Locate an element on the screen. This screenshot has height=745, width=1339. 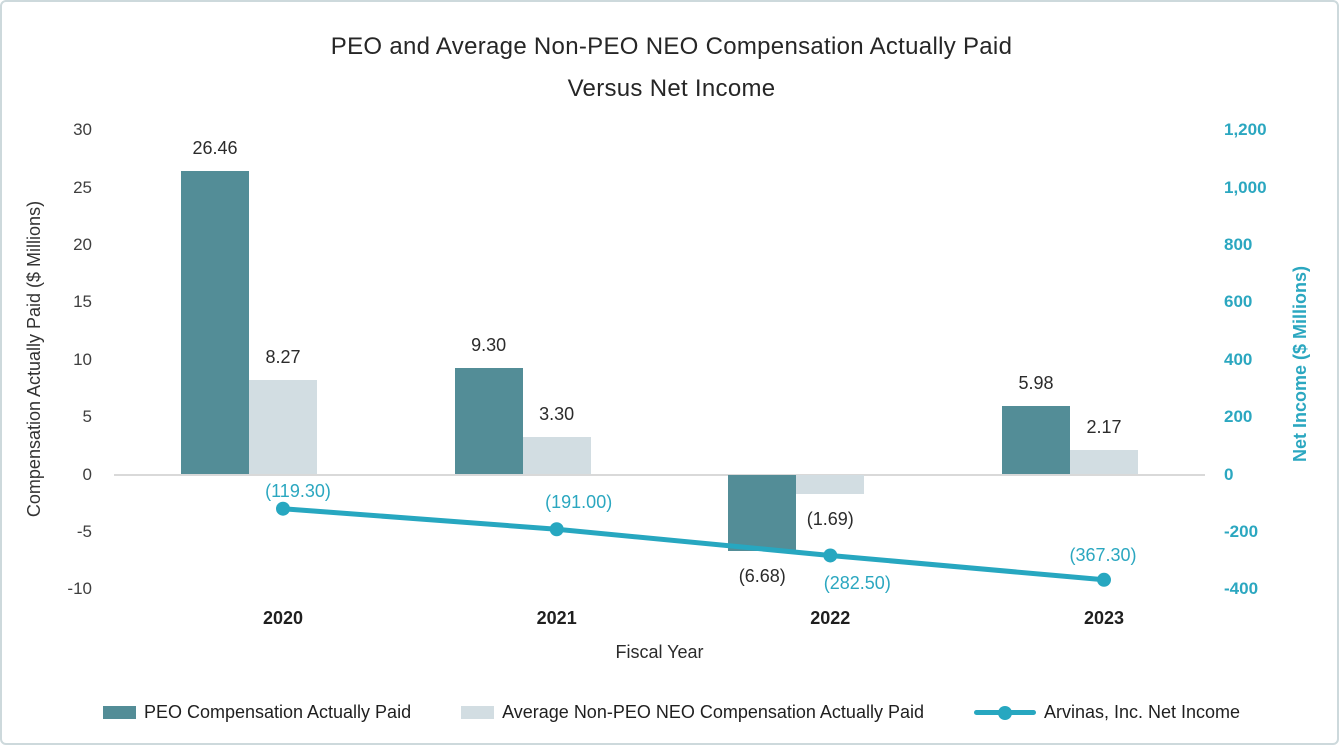
left-axis-tick-label: 10 is located at coordinates (82, 359).